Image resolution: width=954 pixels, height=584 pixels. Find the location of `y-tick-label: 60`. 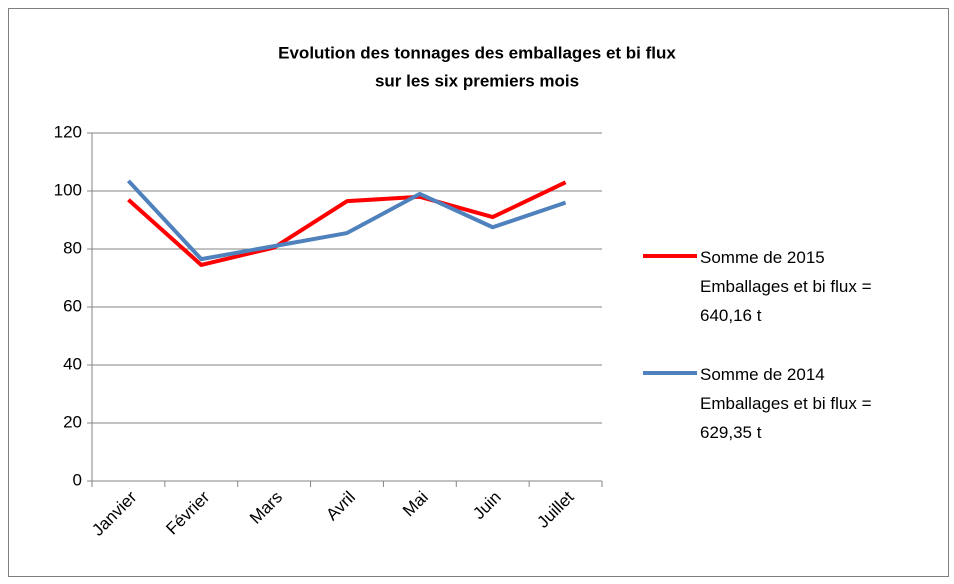

y-tick-label: 60 is located at coordinates (72, 305).